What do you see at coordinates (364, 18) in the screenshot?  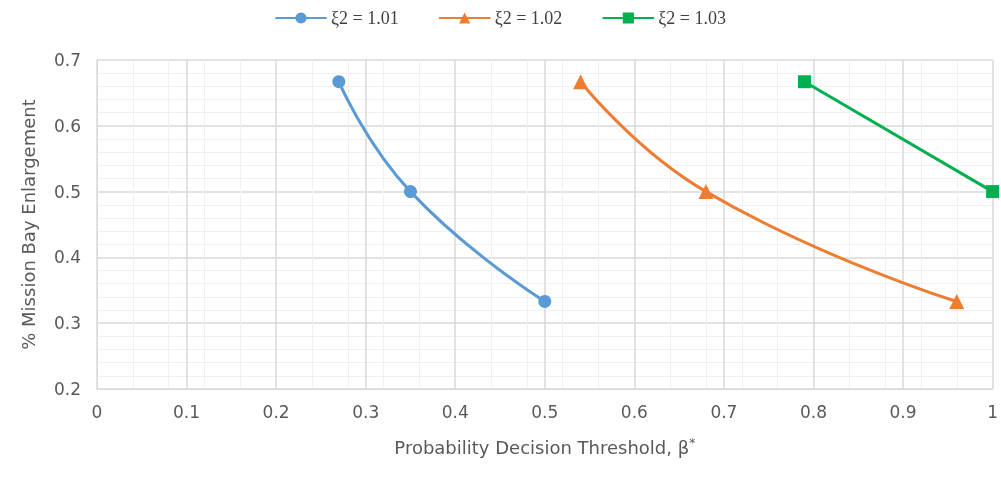 I see `legend-label: ξ2 = 1.01` at bounding box center [364, 18].